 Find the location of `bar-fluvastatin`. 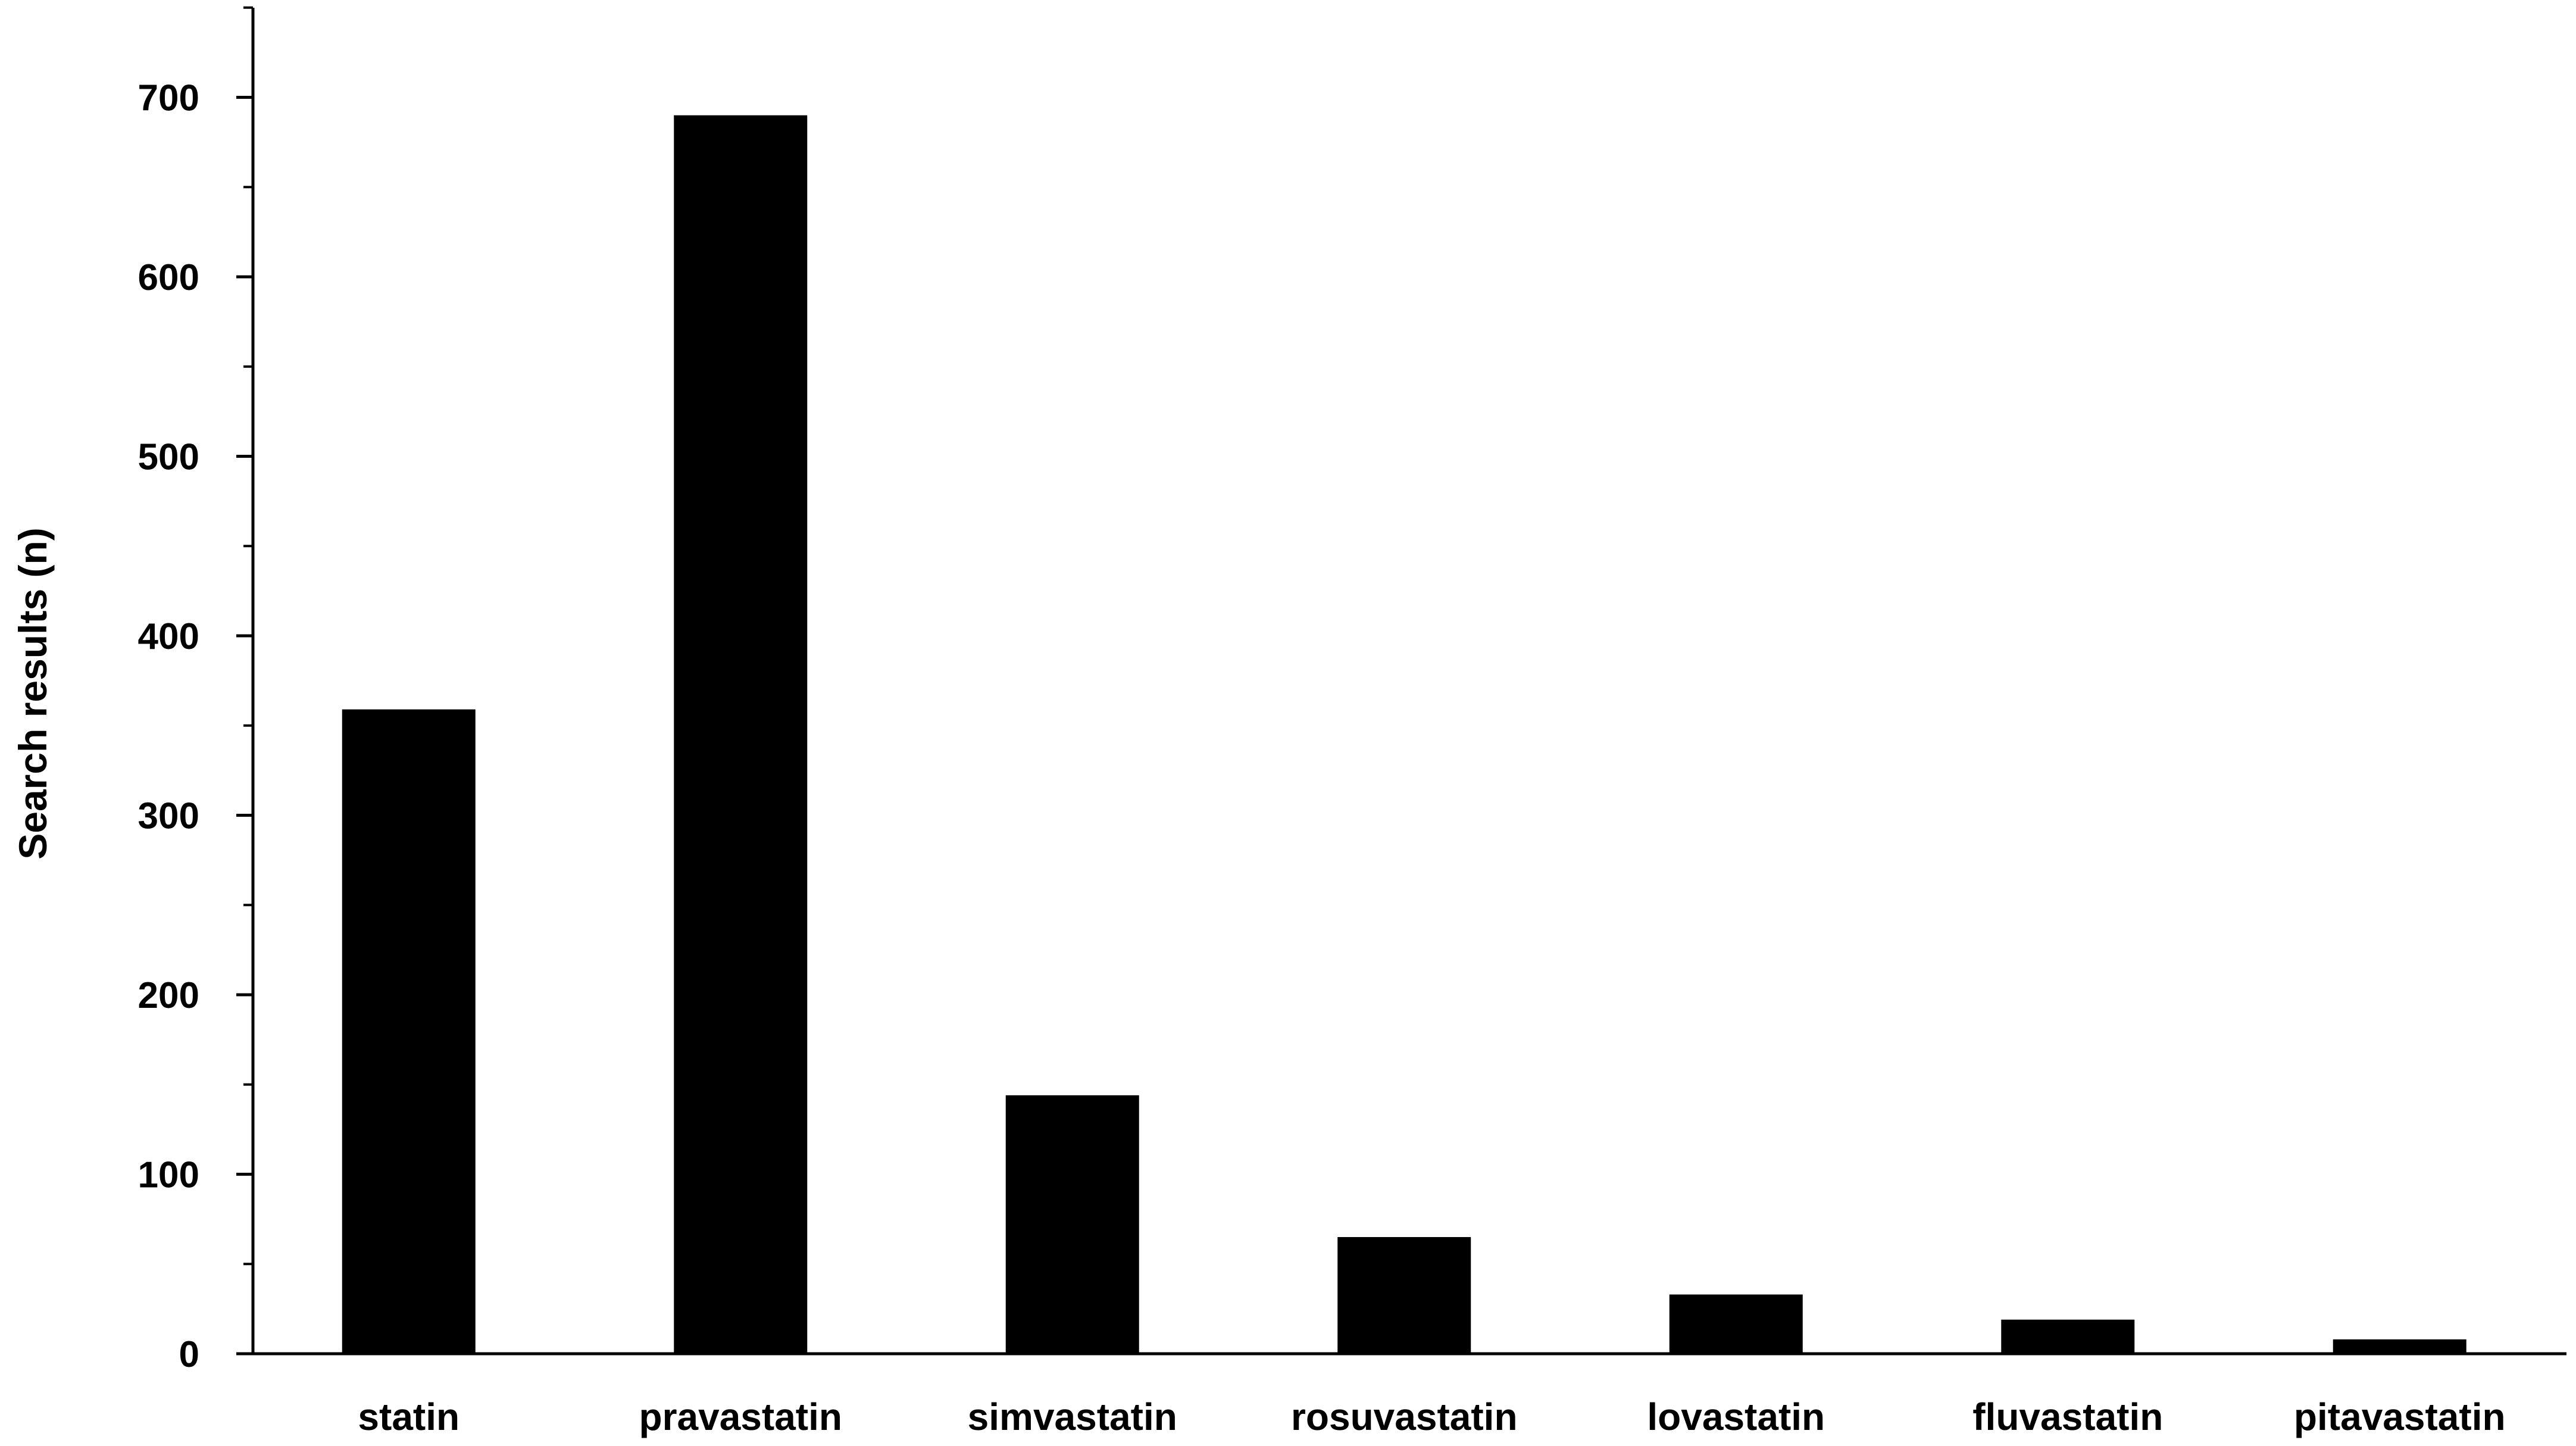

bar-fluvastatin is located at coordinates (2068, 1336).